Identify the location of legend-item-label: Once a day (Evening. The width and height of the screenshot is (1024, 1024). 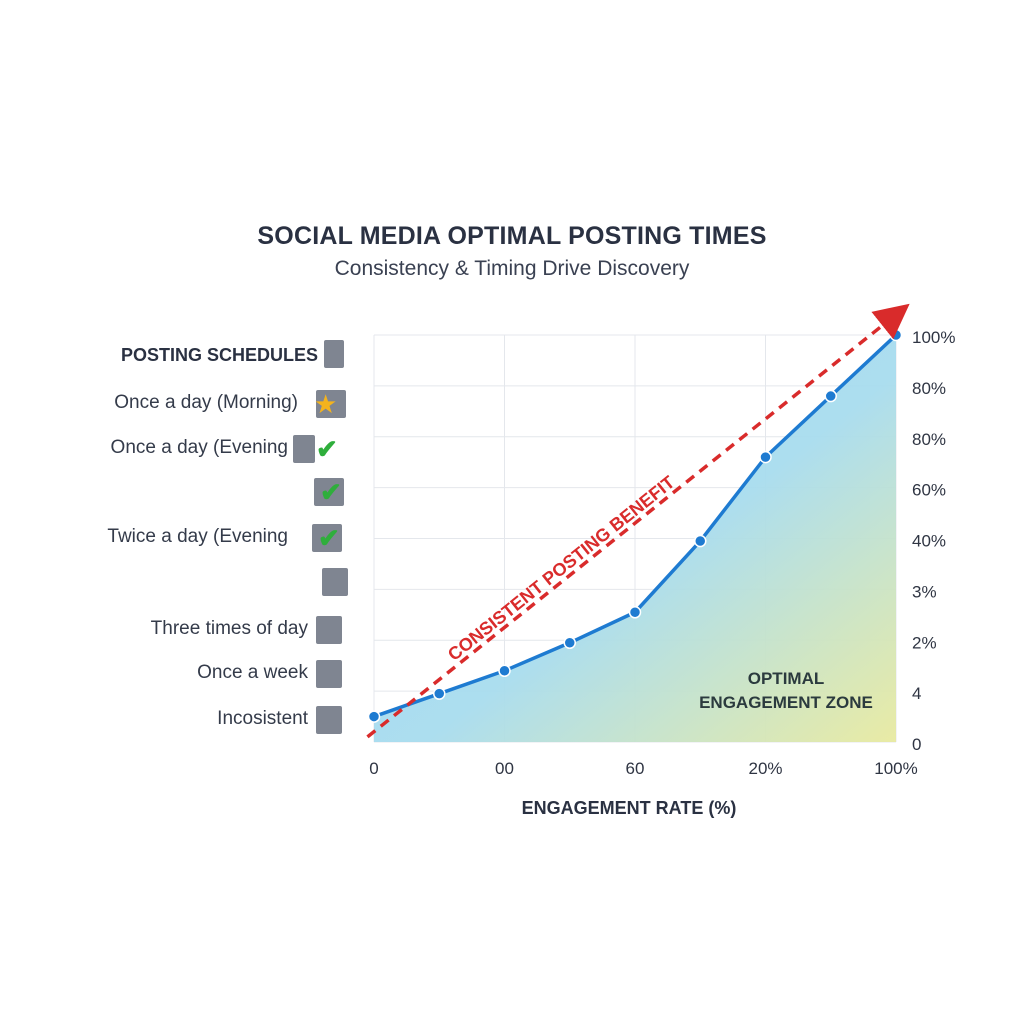
(199, 447).